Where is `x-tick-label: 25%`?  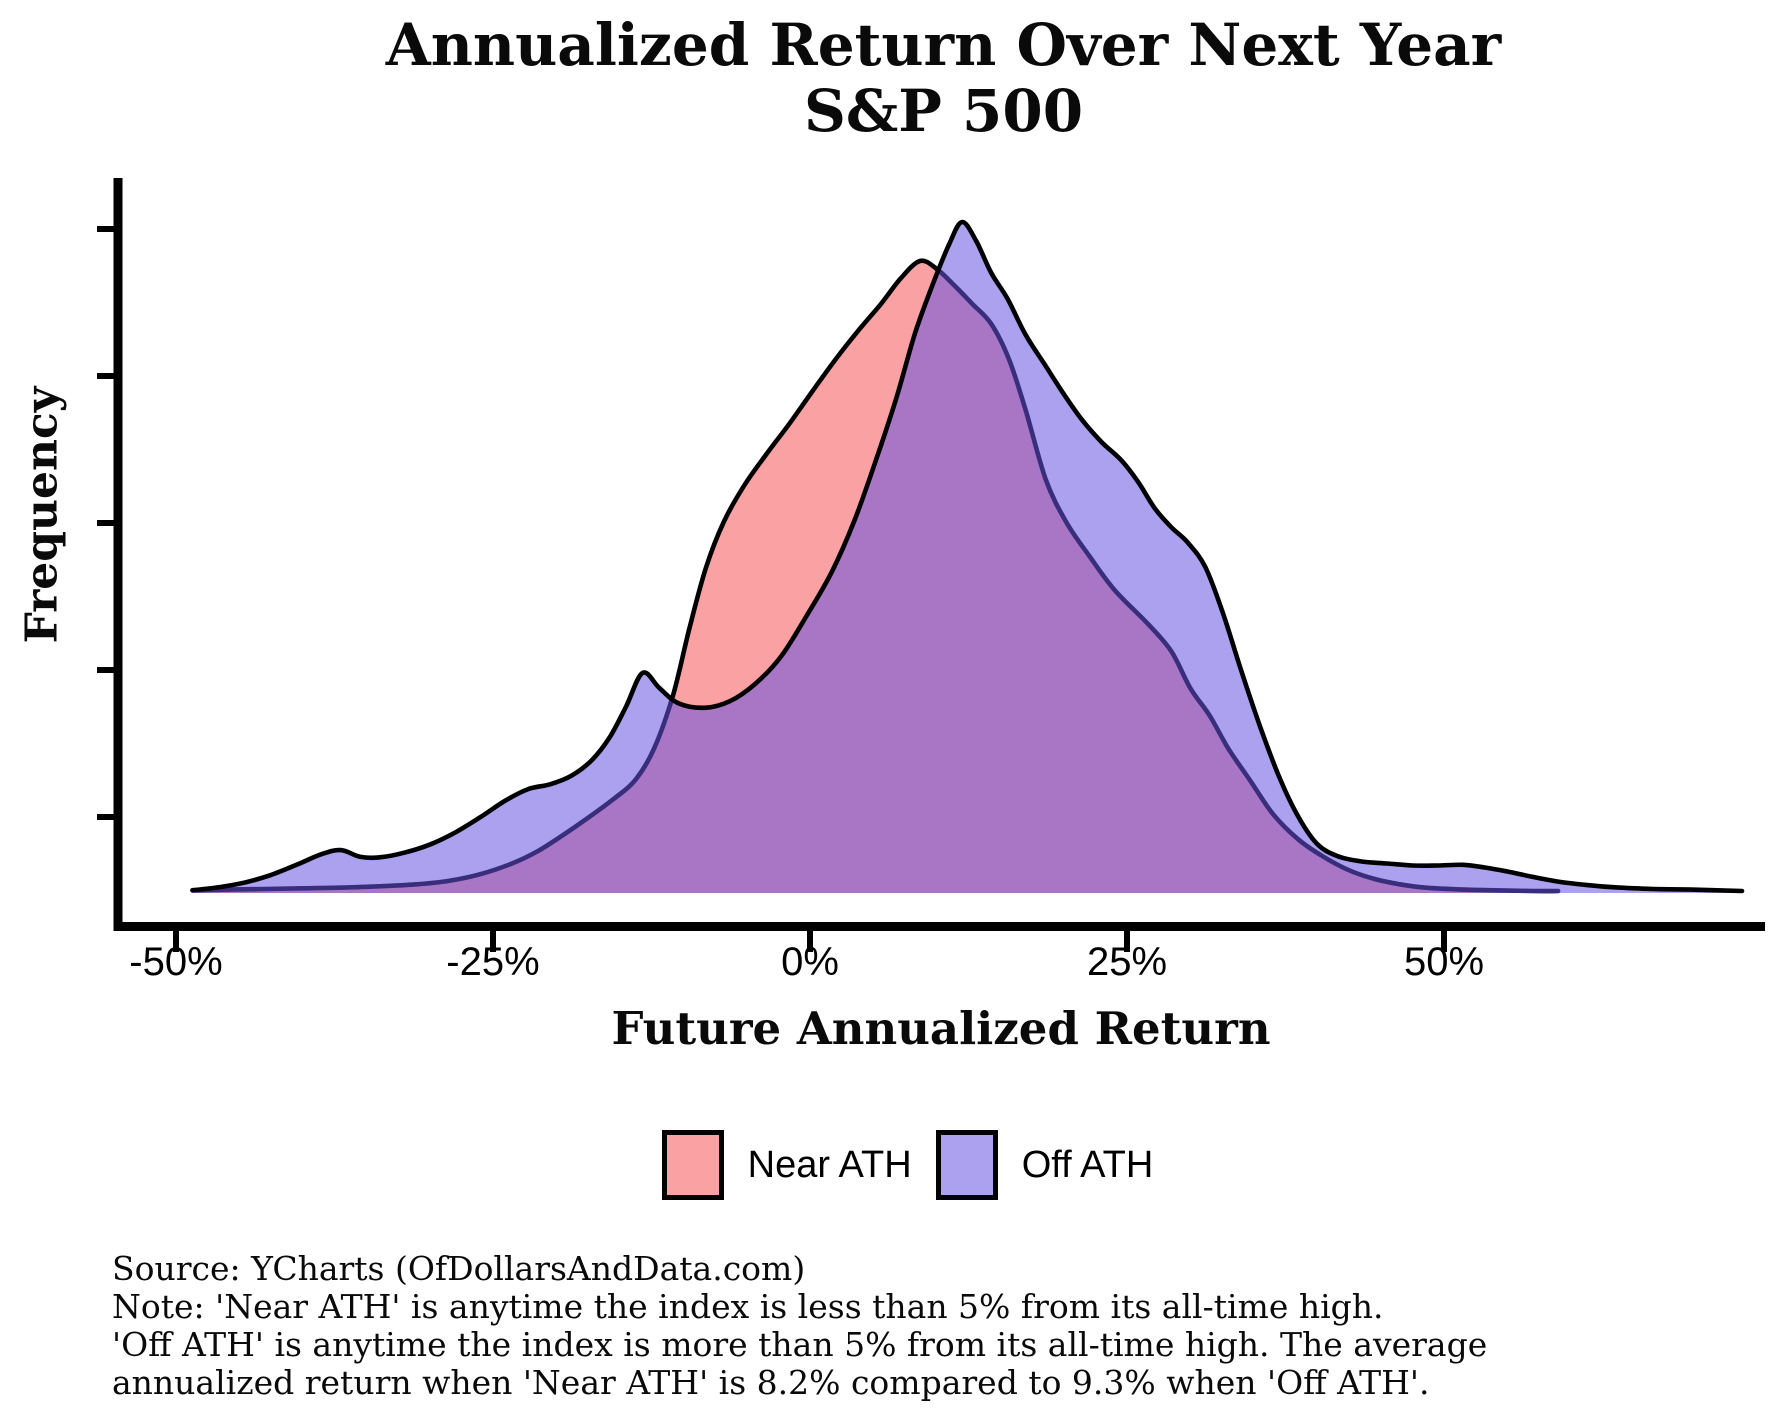 x-tick-label: 25% is located at coordinates (1127, 962).